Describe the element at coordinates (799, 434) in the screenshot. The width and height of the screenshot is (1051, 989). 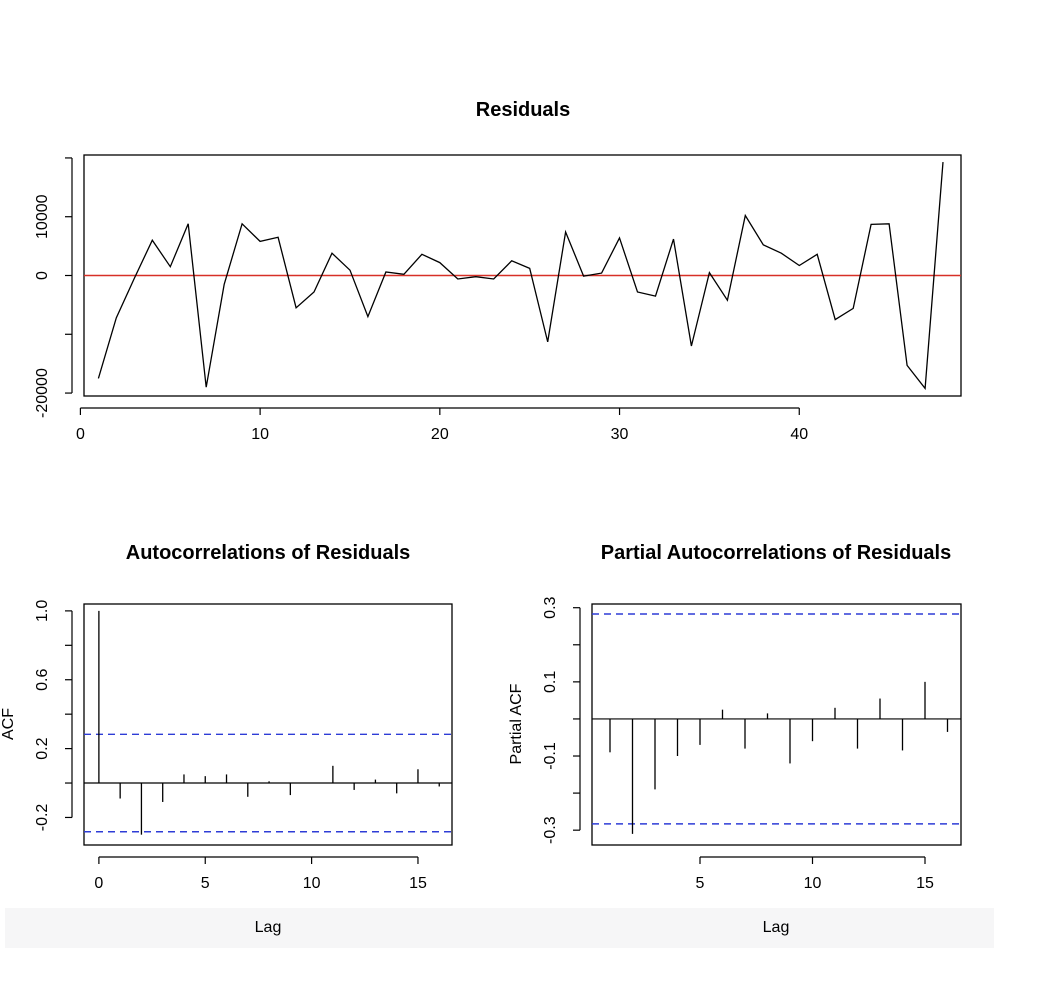
I see `residuals-x-tick-label: 40` at that location.